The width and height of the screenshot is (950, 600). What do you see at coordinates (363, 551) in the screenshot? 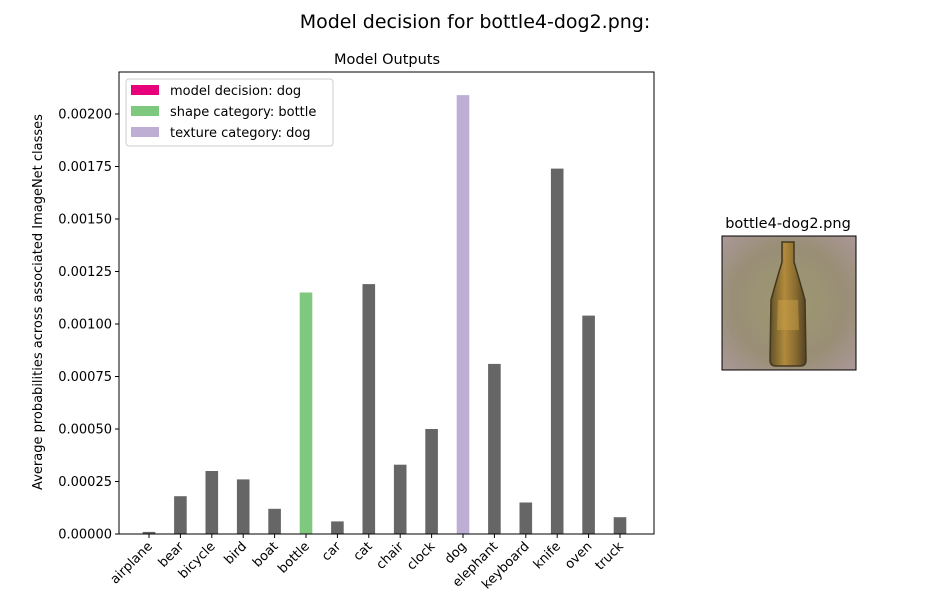
I see `x-tick-label-cat: cat` at bounding box center [363, 551].